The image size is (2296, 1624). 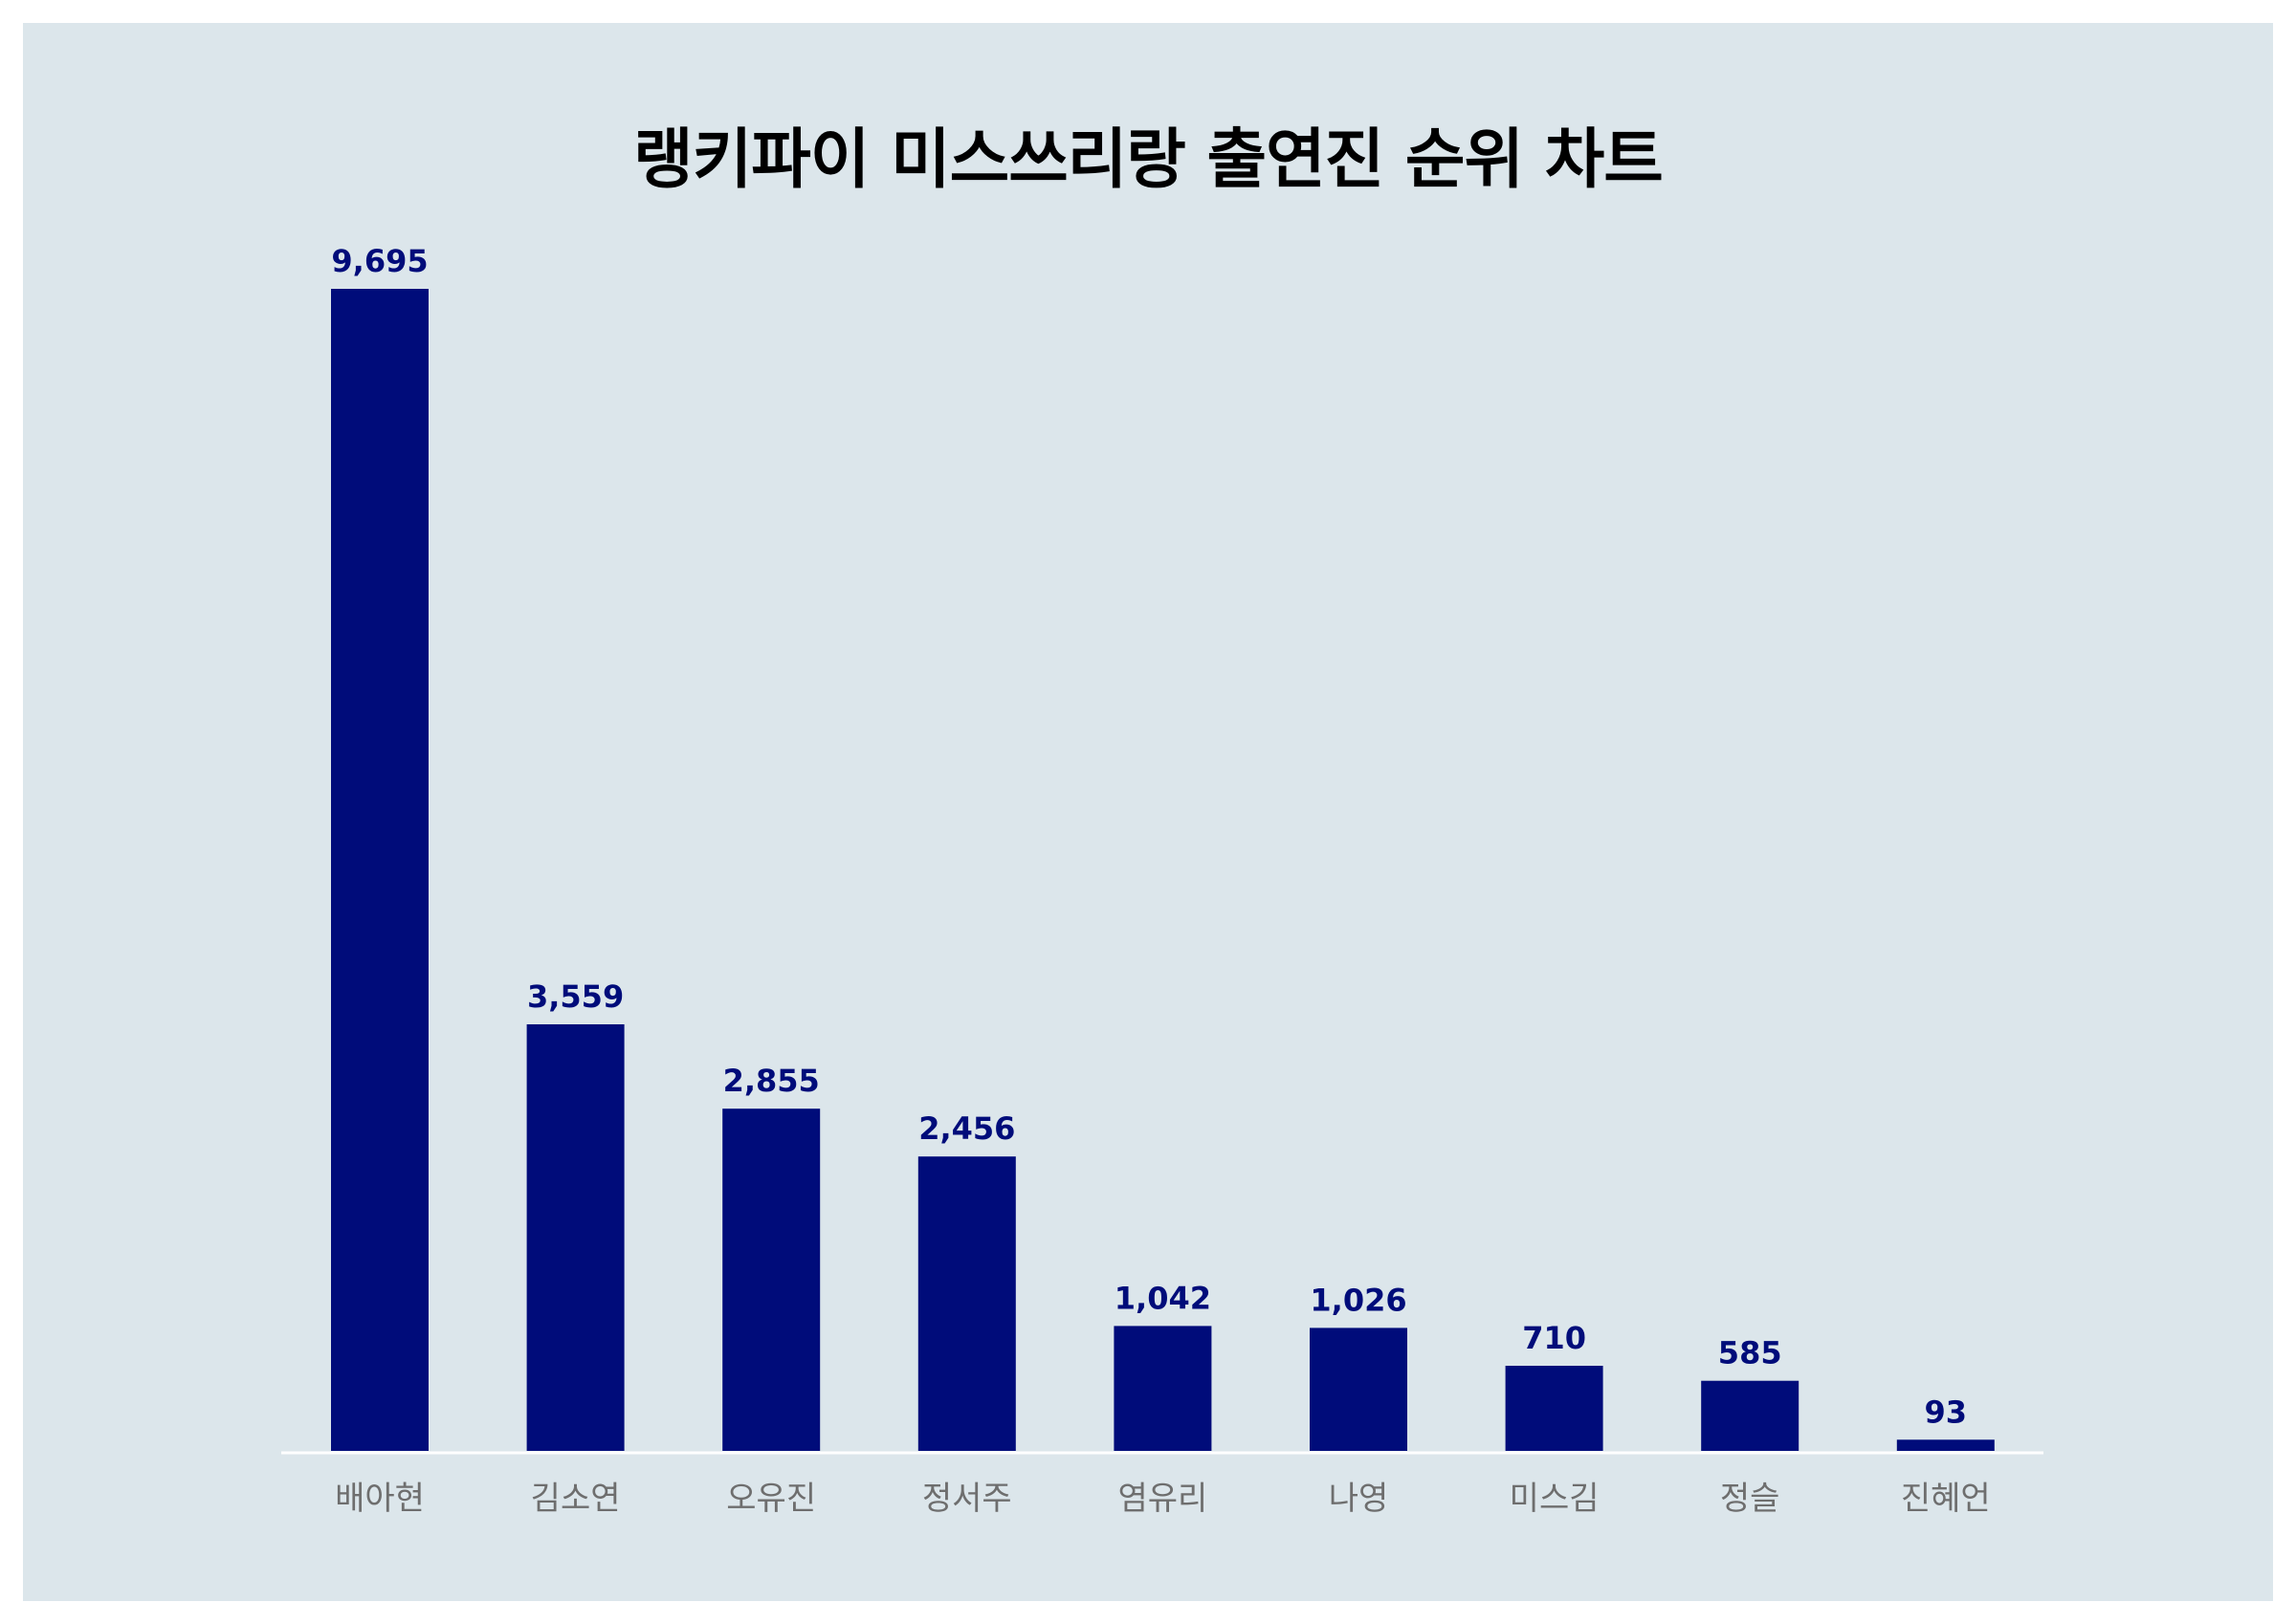 What do you see at coordinates (1163, 1298) in the screenshot?
I see `value-label-5: 1,042` at bounding box center [1163, 1298].